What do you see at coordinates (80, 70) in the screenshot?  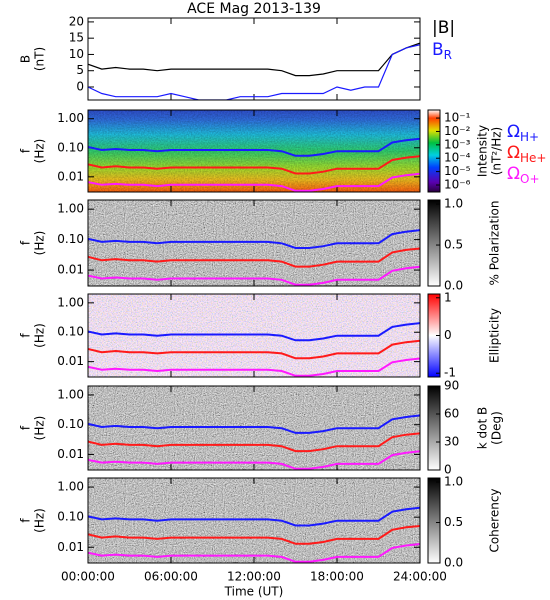 I see `y-tick-label: 5` at bounding box center [80, 70].